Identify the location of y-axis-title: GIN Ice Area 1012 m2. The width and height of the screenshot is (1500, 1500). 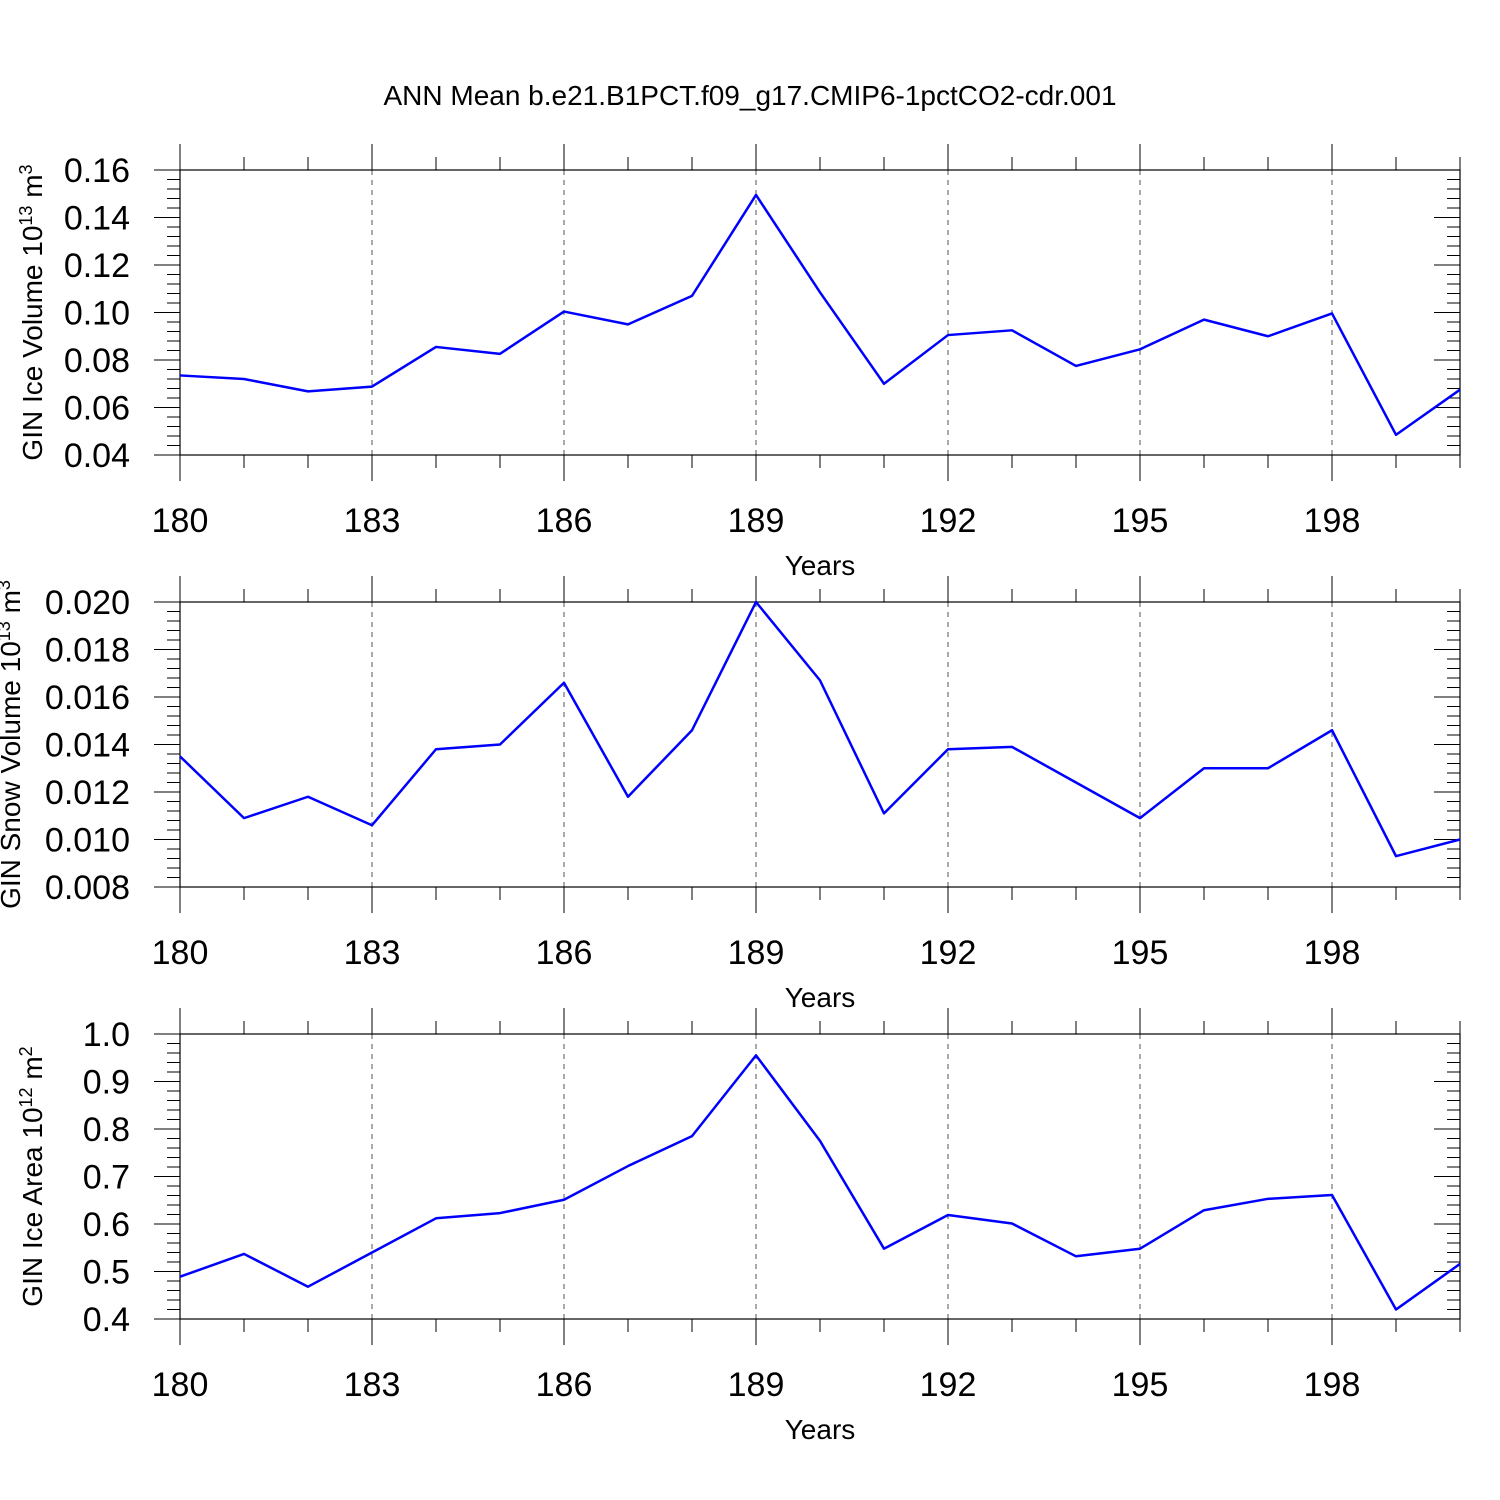
(32, 1176).